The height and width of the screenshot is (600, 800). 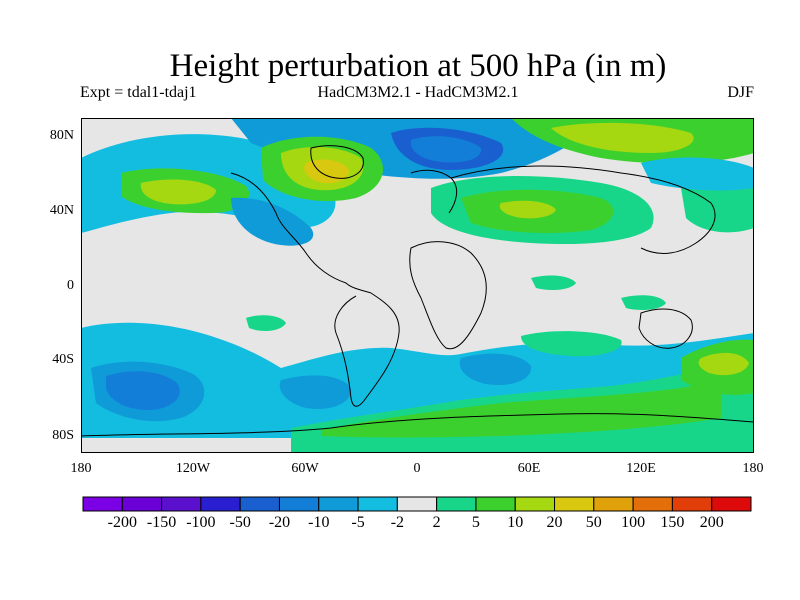 I want to click on colorbar-tick-label: 200, so click(x=711, y=522).